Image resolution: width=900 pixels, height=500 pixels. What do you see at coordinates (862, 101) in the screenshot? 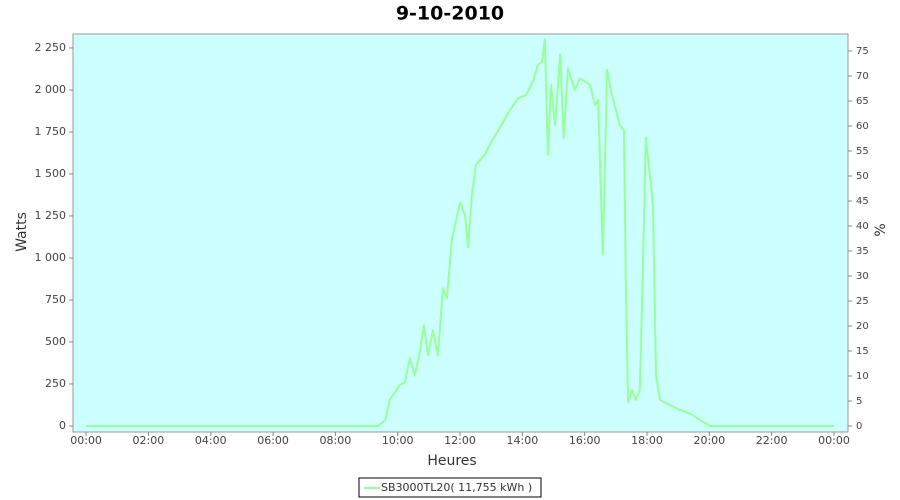
I see `y2-tick-label: 65` at bounding box center [862, 101].